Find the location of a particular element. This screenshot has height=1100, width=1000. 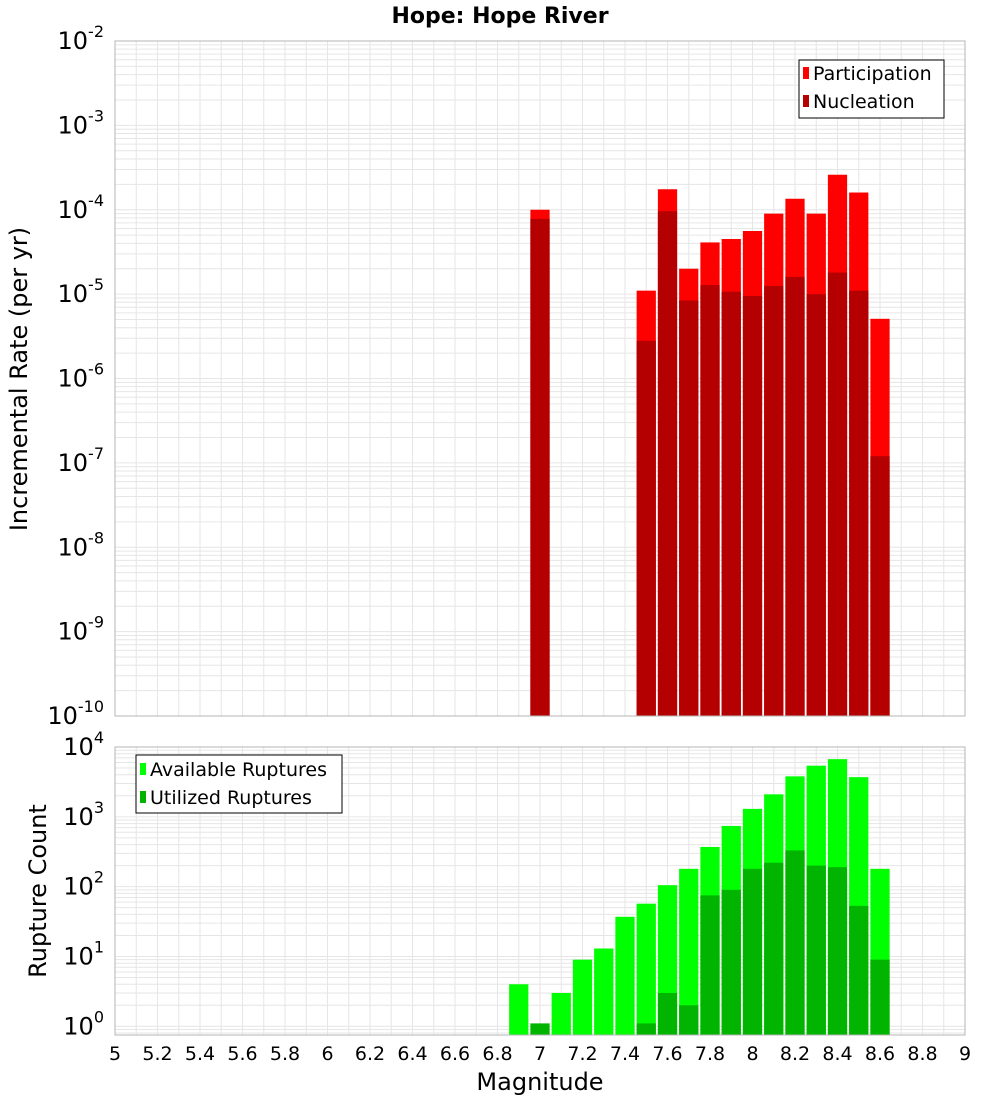

rate-y-axis-label: Incremental Rate (per yr) is located at coordinates (19, 379).